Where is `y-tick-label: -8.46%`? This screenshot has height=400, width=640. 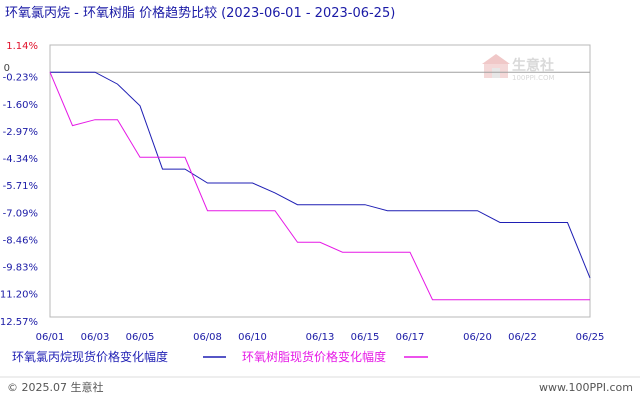 y-tick-label: -8.46% is located at coordinates (20, 241).